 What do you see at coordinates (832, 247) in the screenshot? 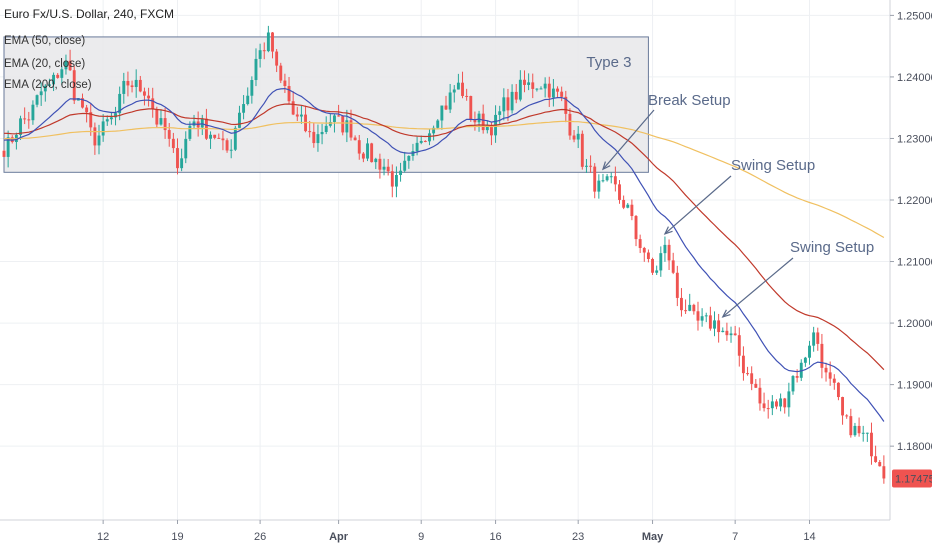
I see `annotation-label-2: Swing Setup` at bounding box center [832, 247].